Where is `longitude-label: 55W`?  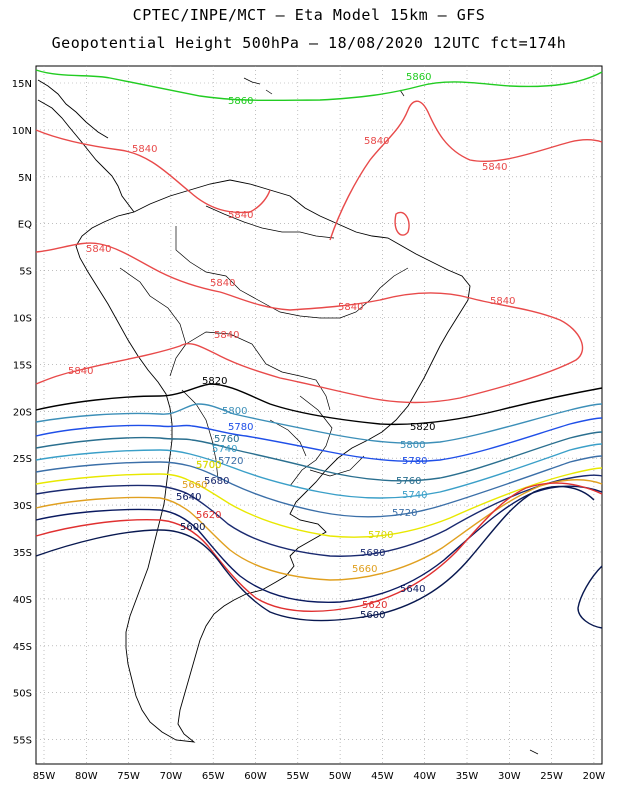
longitude-label: 55W is located at coordinates (297, 776).